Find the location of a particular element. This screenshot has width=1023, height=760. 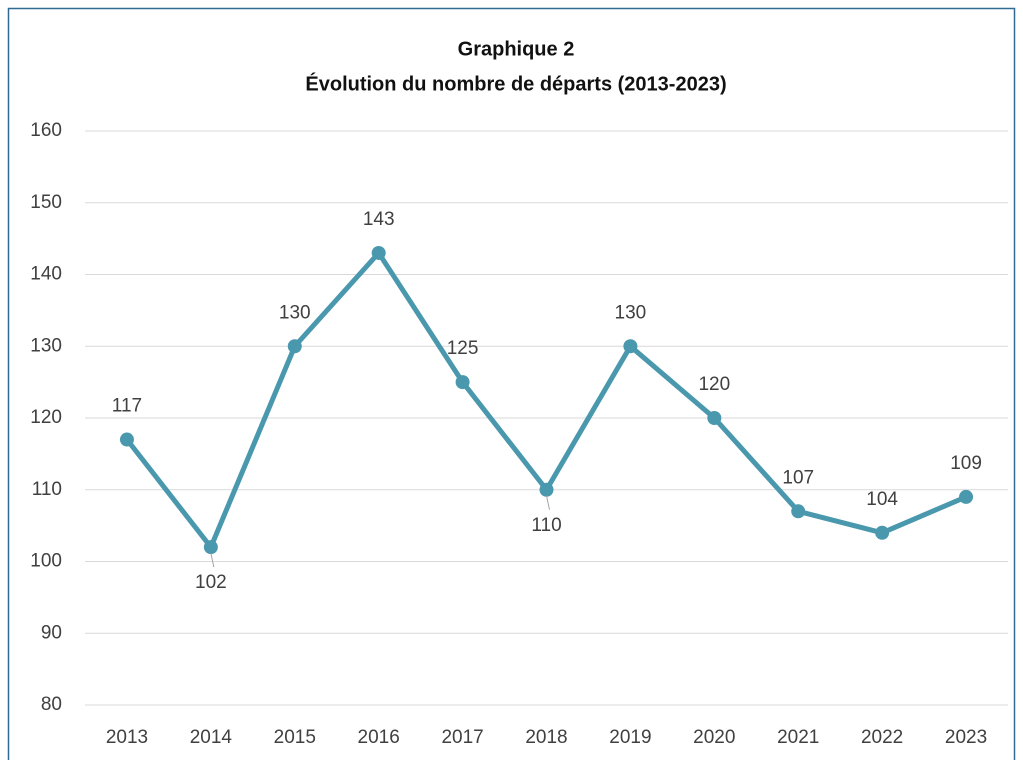

chart-title: Graphique 2 is located at coordinates (516, 49).